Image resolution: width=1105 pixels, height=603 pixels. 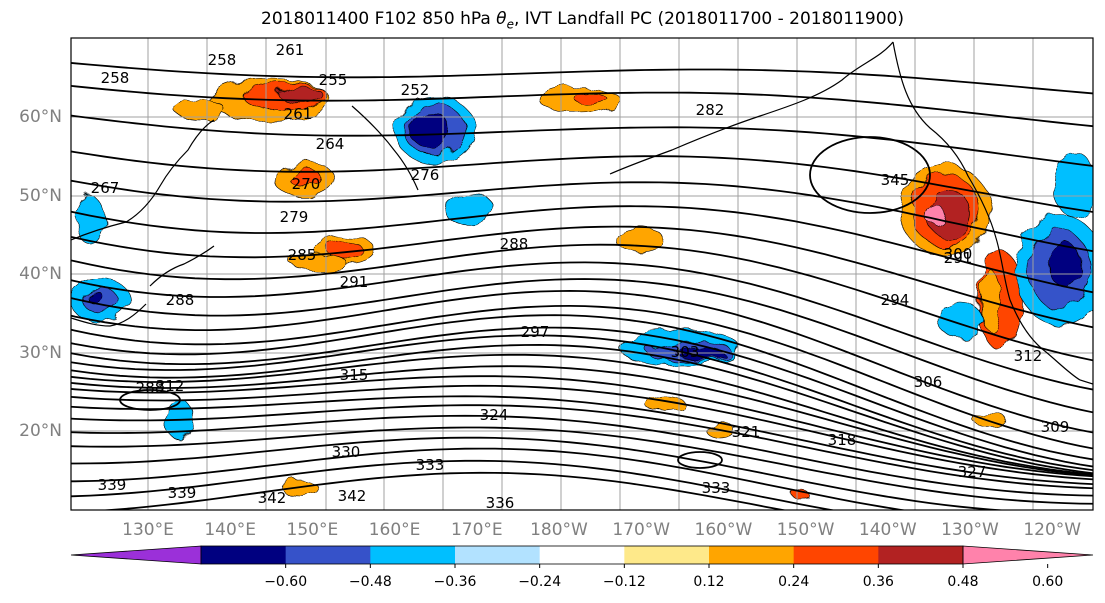 What do you see at coordinates (306, 184) in the screenshot?
I see `contour-label: 270` at bounding box center [306, 184].